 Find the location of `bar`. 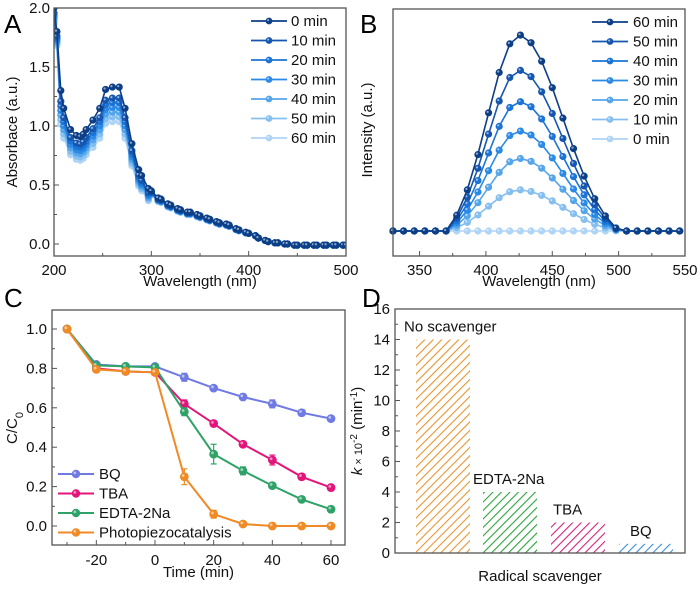

bar is located at coordinates (443, 446).